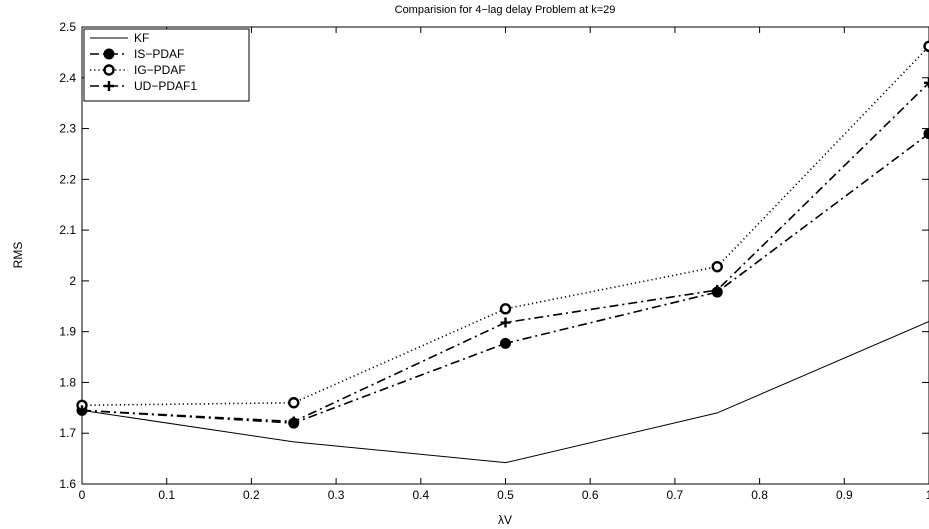 The image size is (929, 529). What do you see at coordinates (67, 433) in the screenshot?
I see `y-tick-label: 1.7` at bounding box center [67, 433].